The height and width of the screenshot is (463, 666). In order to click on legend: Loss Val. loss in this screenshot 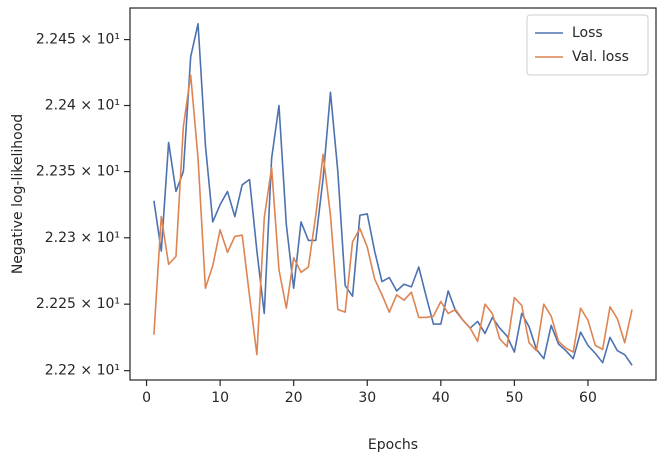, I will do `click(587, 45)`.